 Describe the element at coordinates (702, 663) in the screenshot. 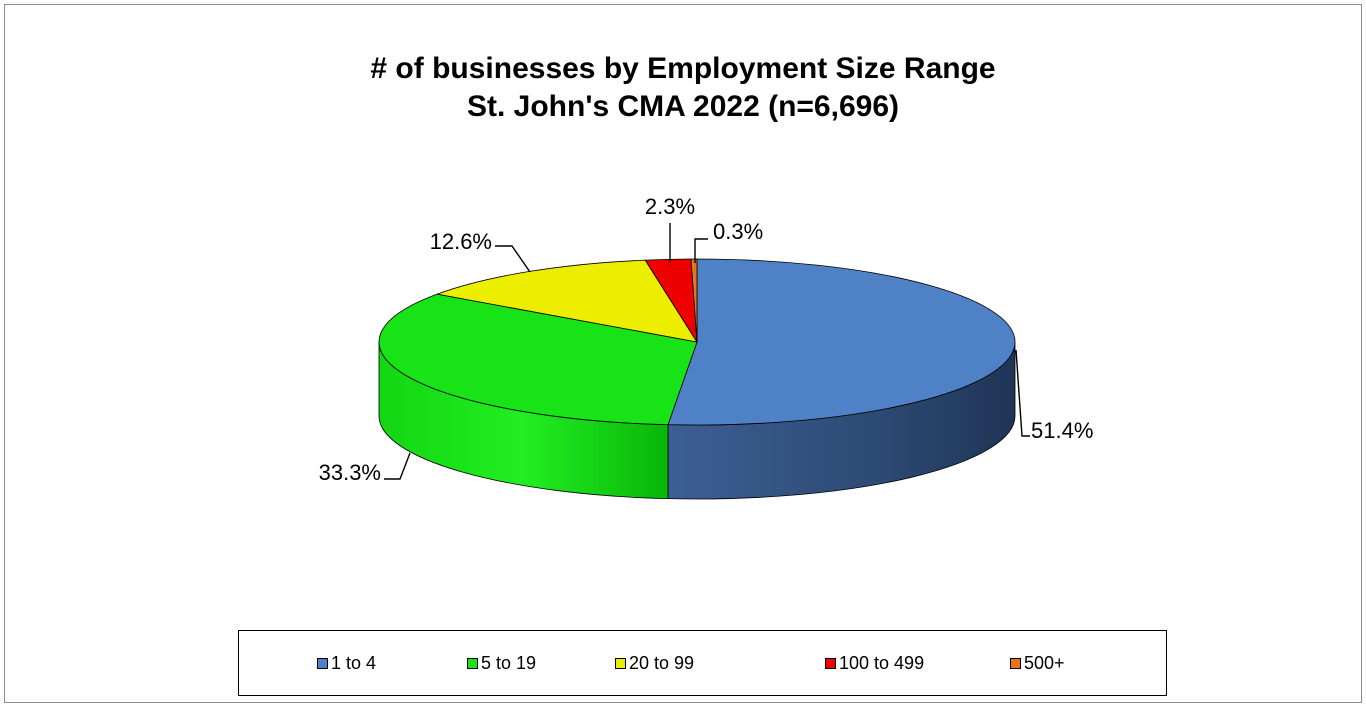

I see `legend: 1 to 4 5 to 19 20 to 99 100 to 499 500+` at that location.